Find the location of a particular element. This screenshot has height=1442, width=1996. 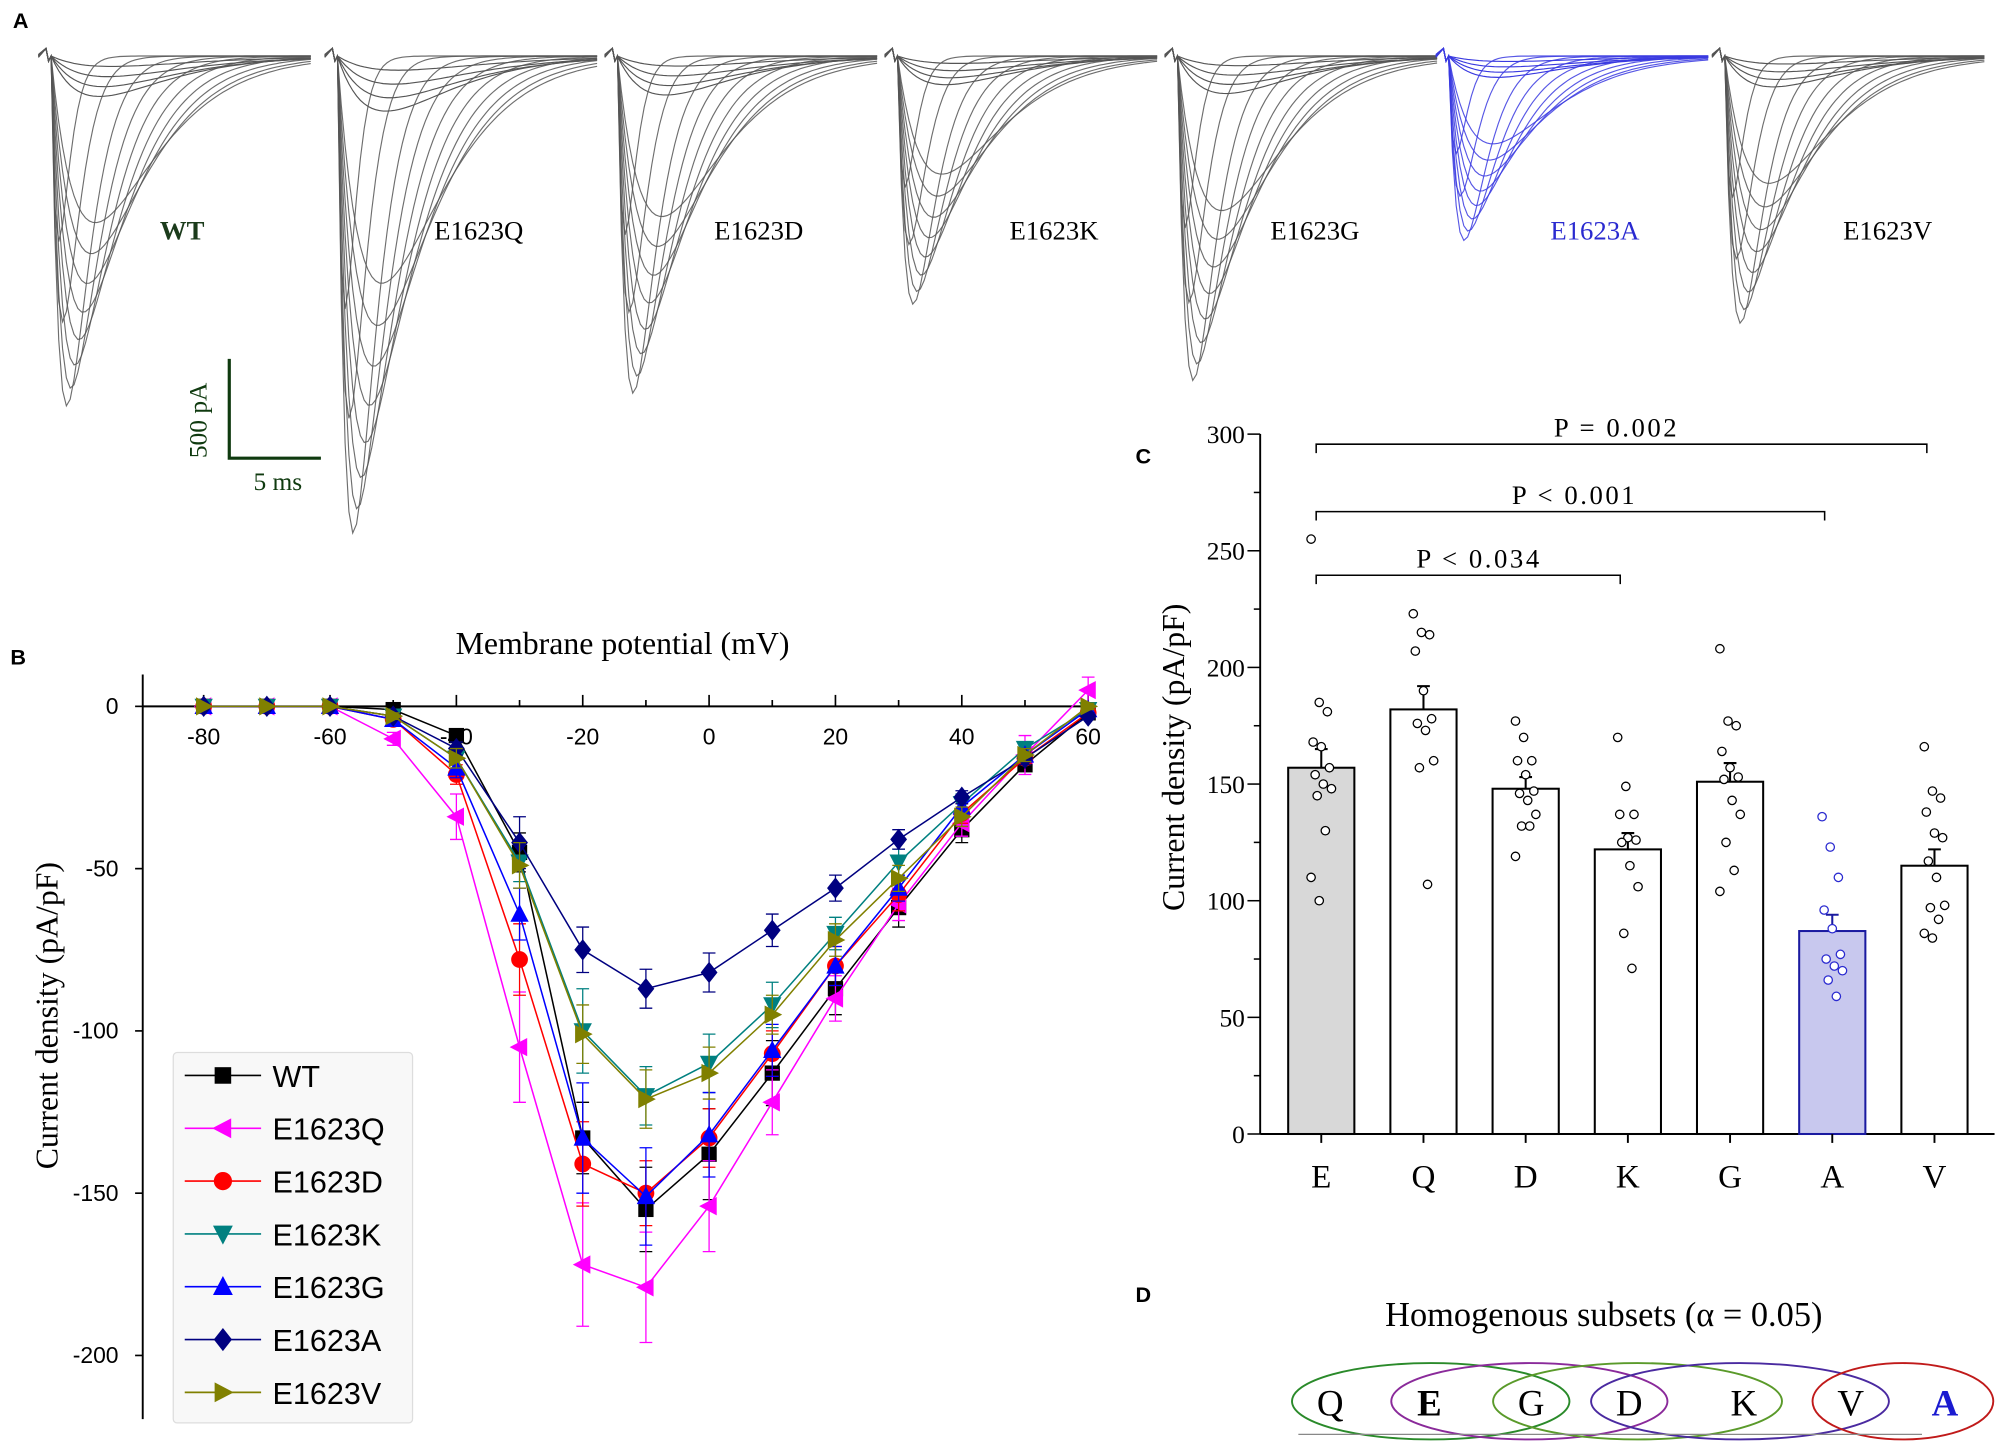

legend-label: E1623G is located at coordinates (329, 1288).